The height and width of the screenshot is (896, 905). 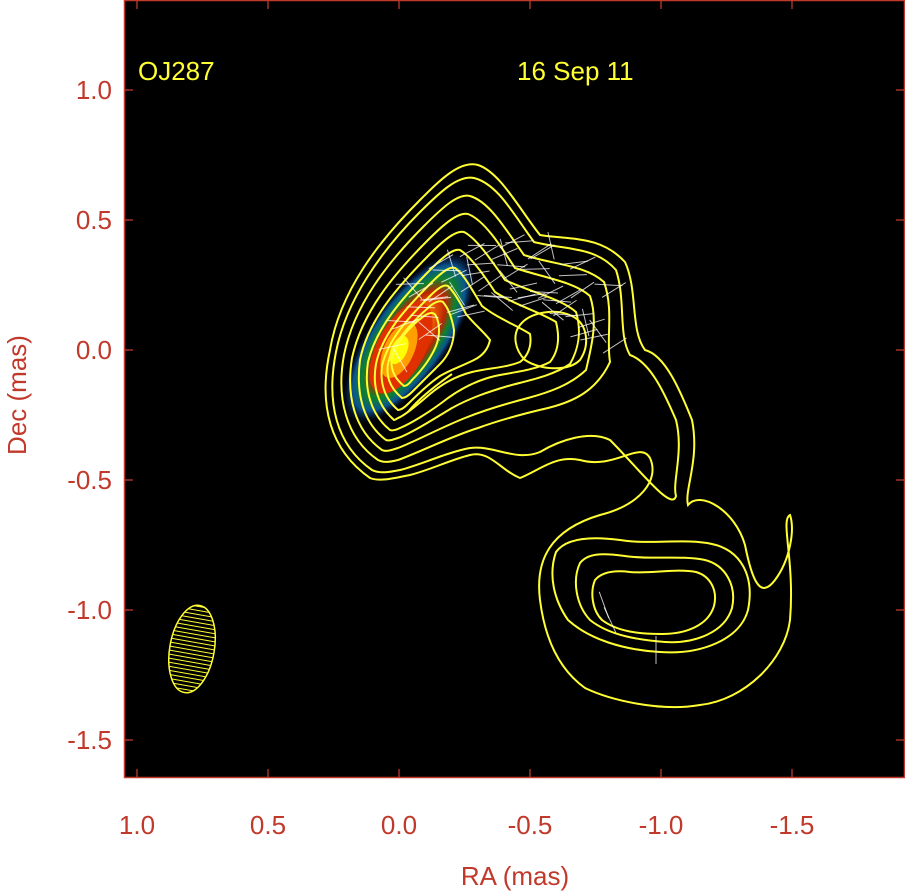 I want to click on y-tick-label: 1.0, so click(x=94, y=90).